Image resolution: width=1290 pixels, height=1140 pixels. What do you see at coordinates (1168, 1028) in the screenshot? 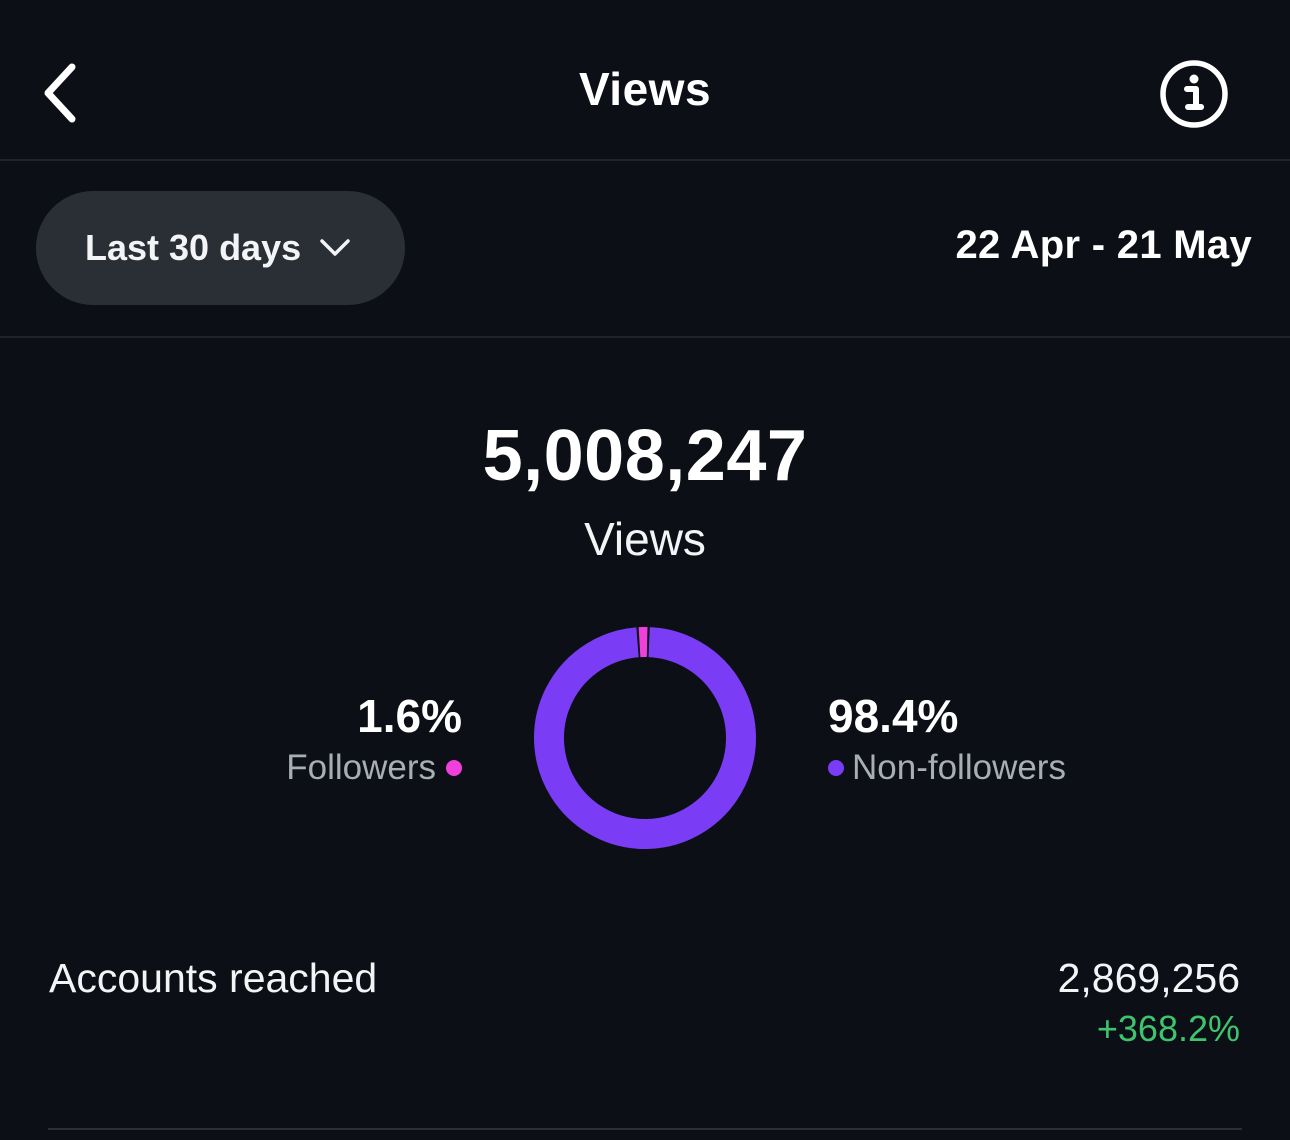
I see `accounts-reached-change: +368.2%` at bounding box center [1168, 1028].